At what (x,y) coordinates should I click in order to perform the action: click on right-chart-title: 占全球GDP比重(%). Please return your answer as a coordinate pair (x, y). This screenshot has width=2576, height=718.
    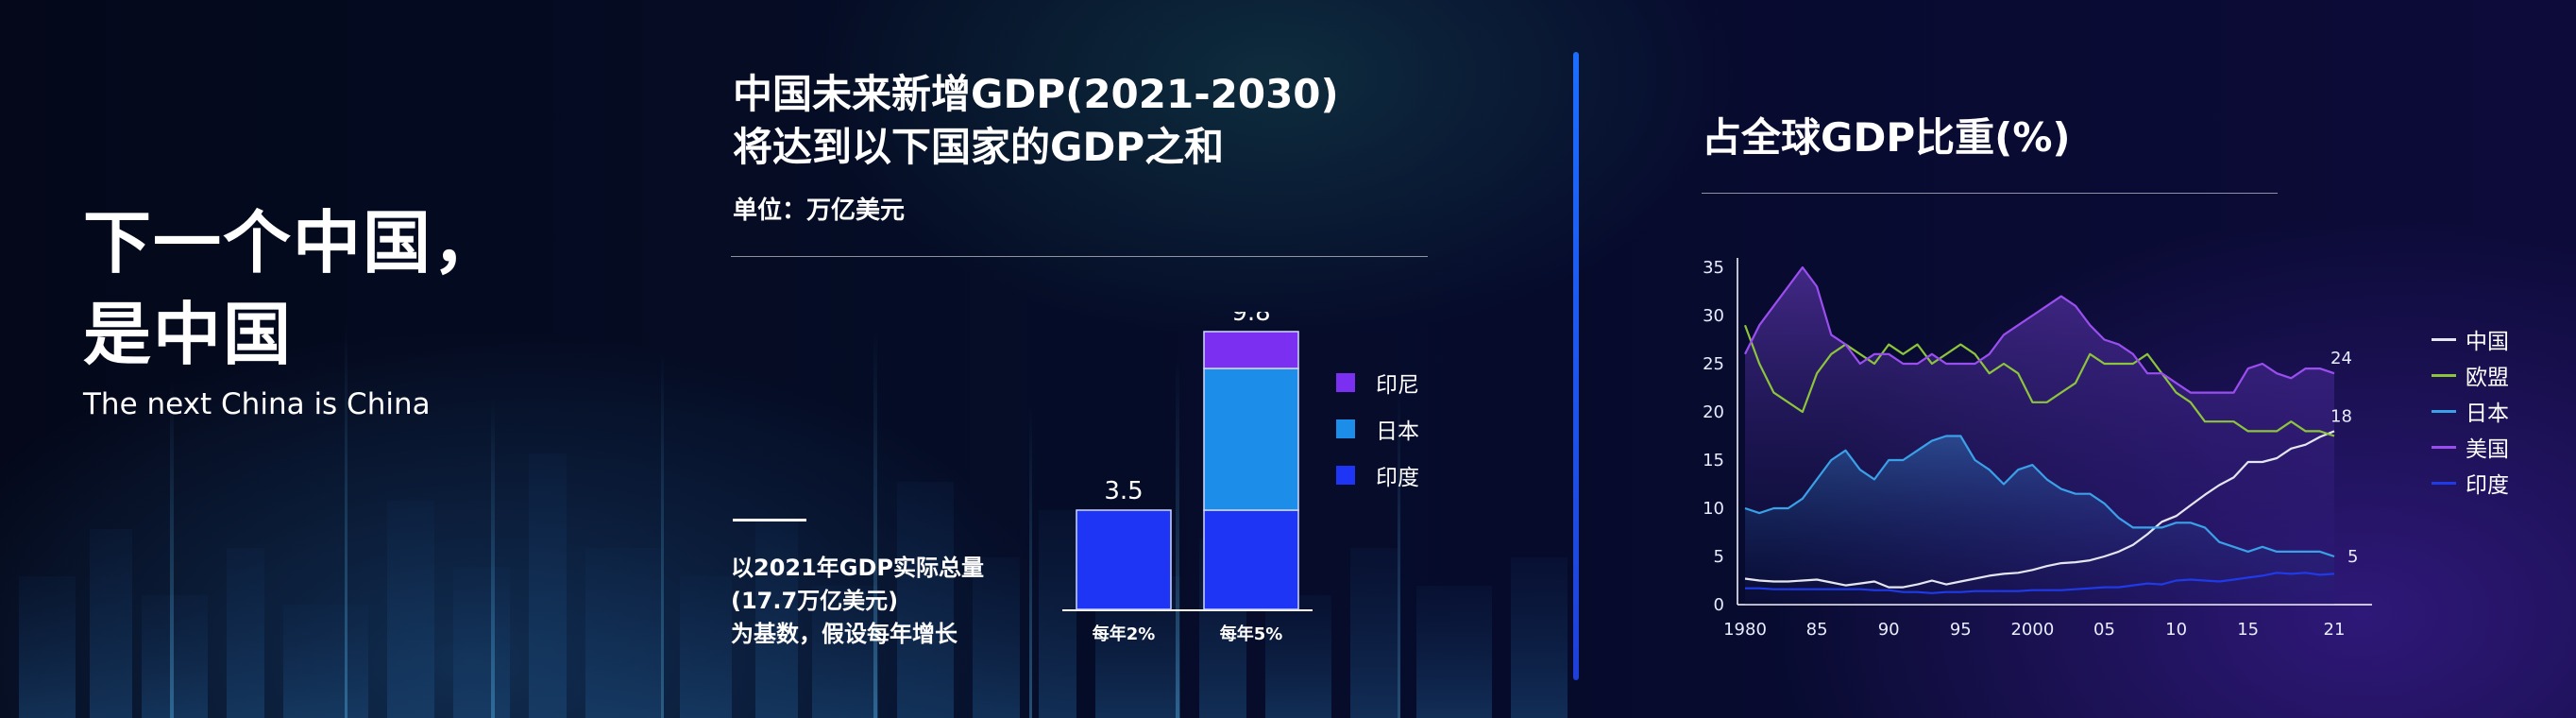
    Looking at the image, I should click on (1886, 138).